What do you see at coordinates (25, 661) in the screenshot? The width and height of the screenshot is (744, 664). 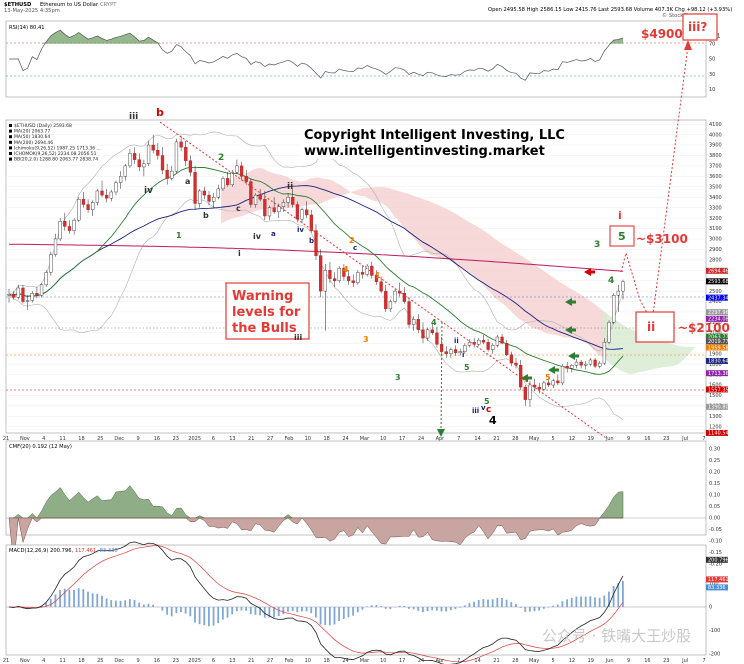 I see `x-axis-label: Nov` at bounding box center [25, 661].